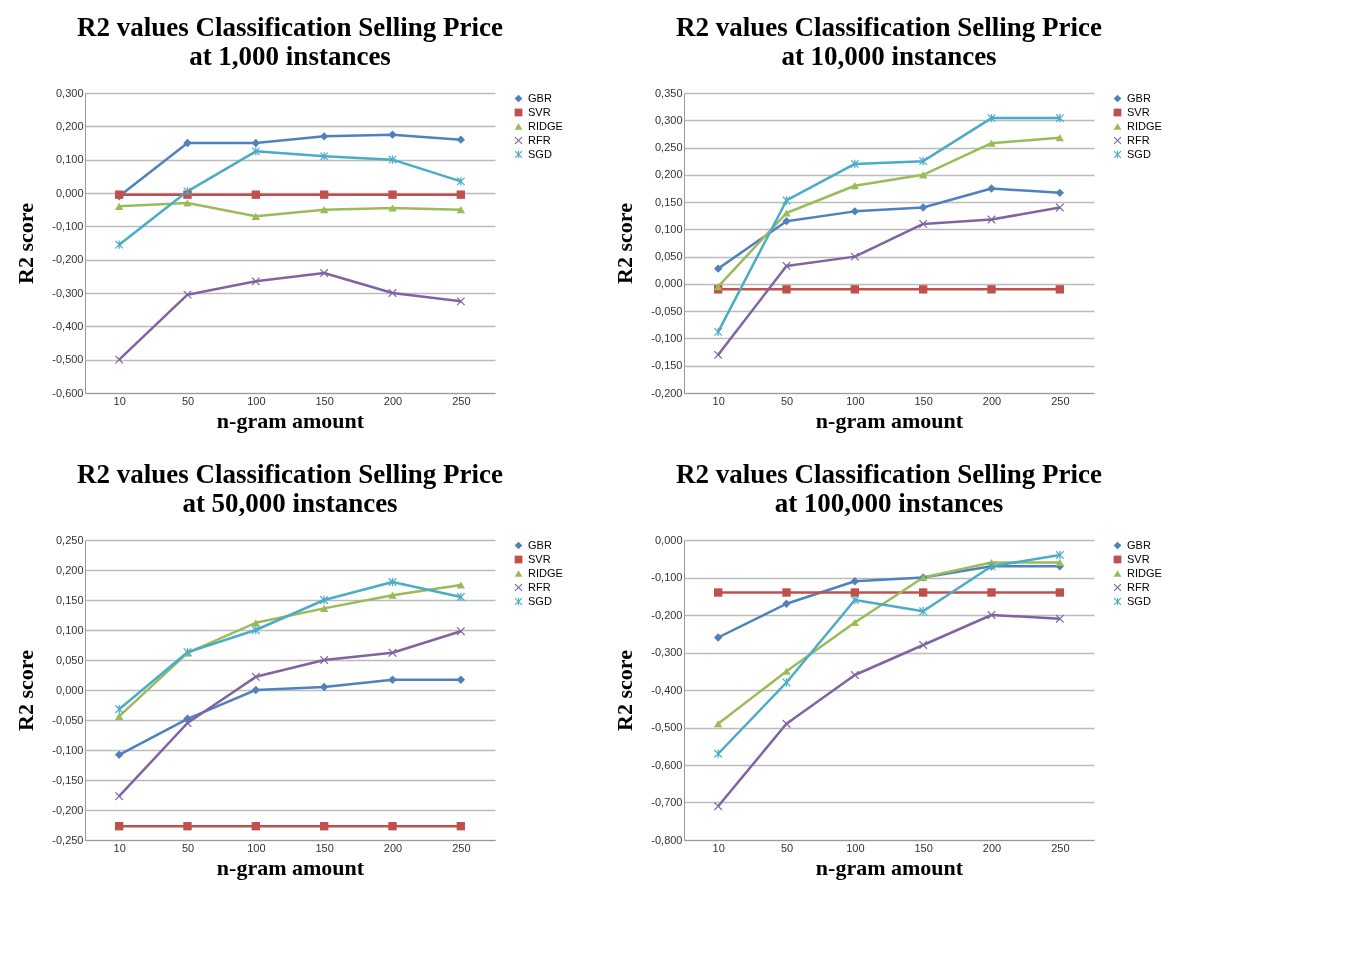 This screenshot has height=966, width=1354. What do you see at coordinates (290, 41) in the screenshot?
I see `chart-title: R2 values Classification Selling Price at 1,000 instances` at bounding box center [290, 41].